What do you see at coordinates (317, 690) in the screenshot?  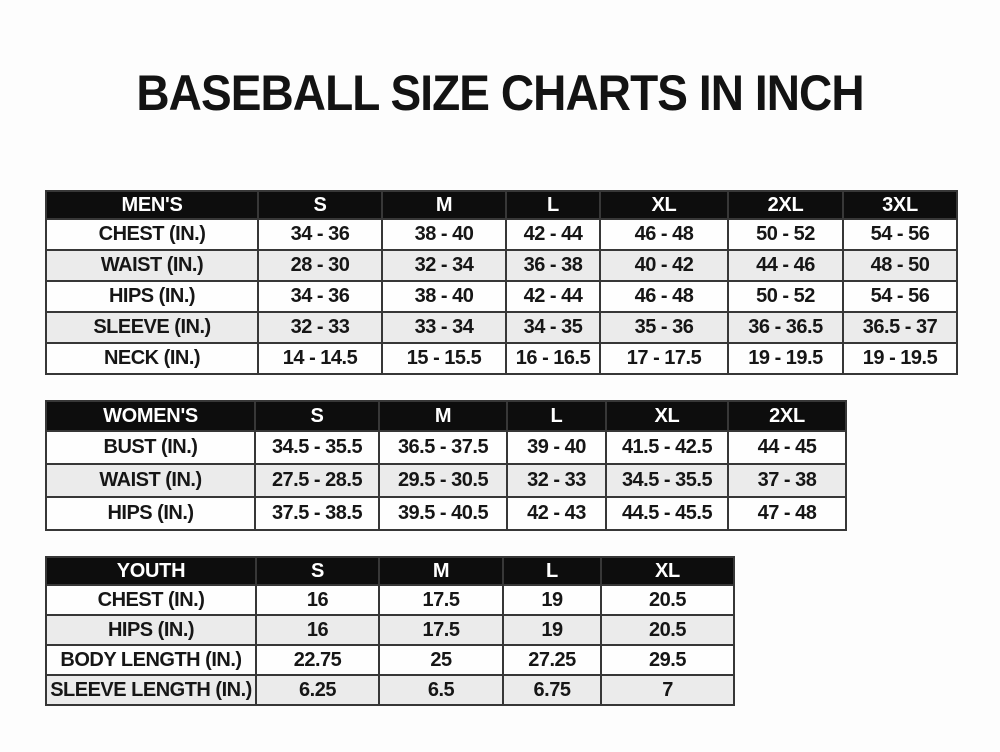 I see `size-value-cell: 6.25` at bounding box center [317, 690].